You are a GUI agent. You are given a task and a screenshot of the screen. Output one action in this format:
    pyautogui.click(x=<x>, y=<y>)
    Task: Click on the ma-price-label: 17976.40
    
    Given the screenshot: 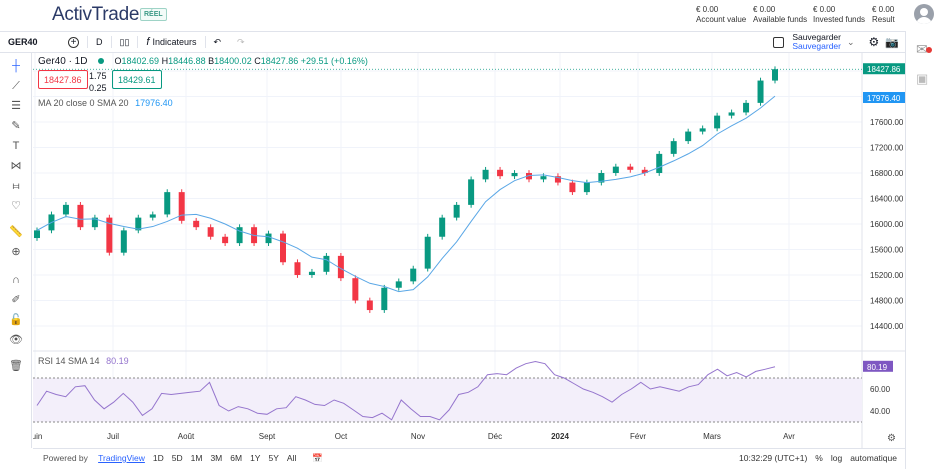 What is the action you would take?
    pyautogui.click(x=884, y=98)
    